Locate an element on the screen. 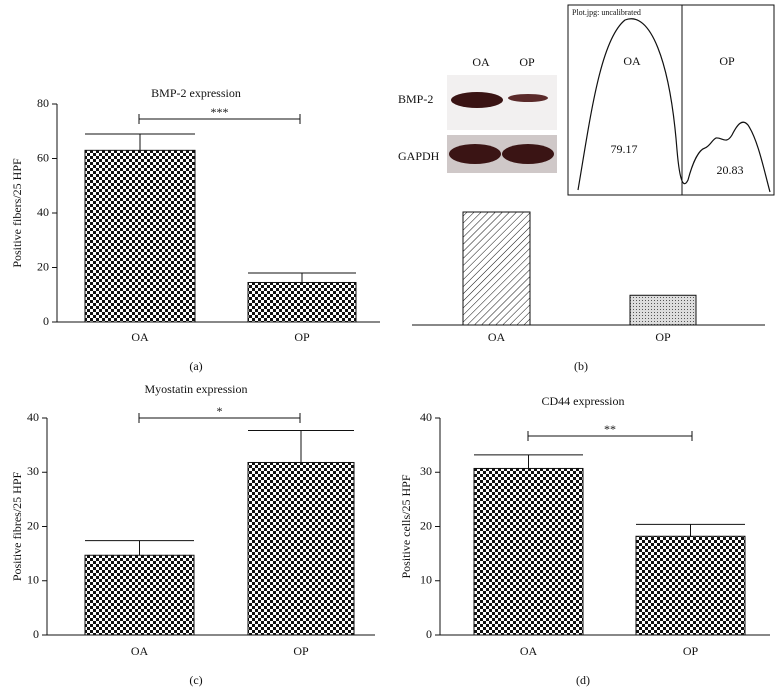  panel-label: (b) is located at coordinates (581, 366).